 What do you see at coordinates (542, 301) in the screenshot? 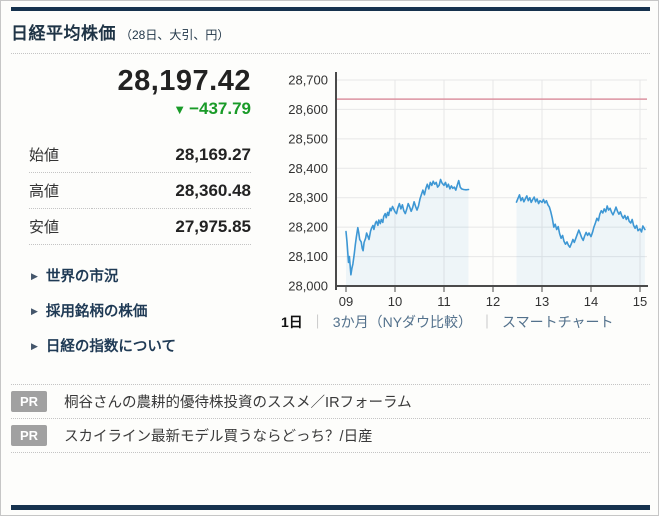
I see `svg-text: 13` at bounding box center [542, 301].